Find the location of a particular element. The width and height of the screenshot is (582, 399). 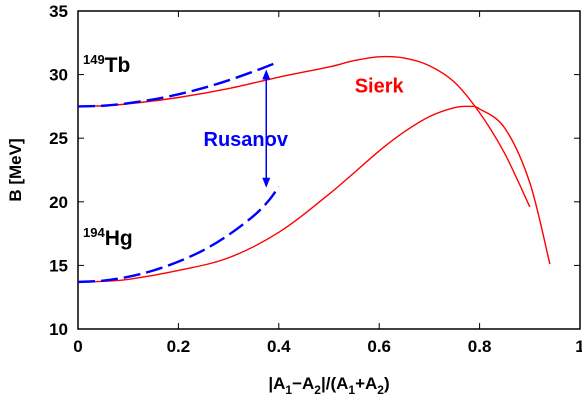

label-rusanov: Rusanov is located at coordinates (246, 140).